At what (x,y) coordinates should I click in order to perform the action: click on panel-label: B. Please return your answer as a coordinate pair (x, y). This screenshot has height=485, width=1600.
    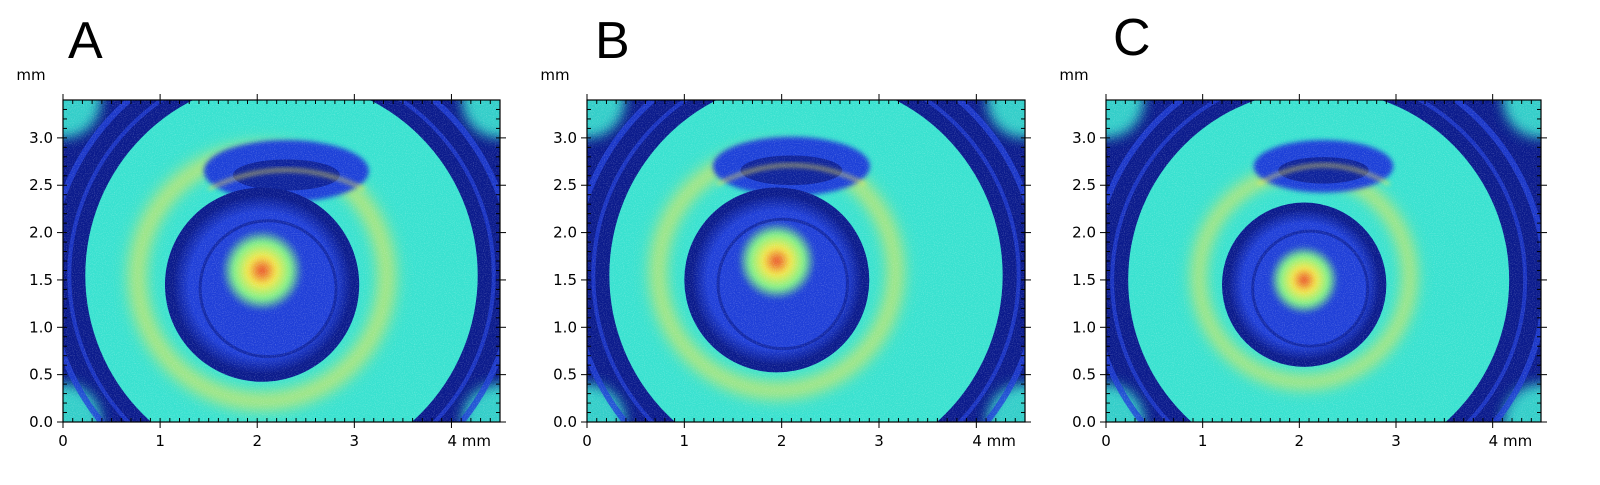
    Looking at the image, I should click on (612, 41).